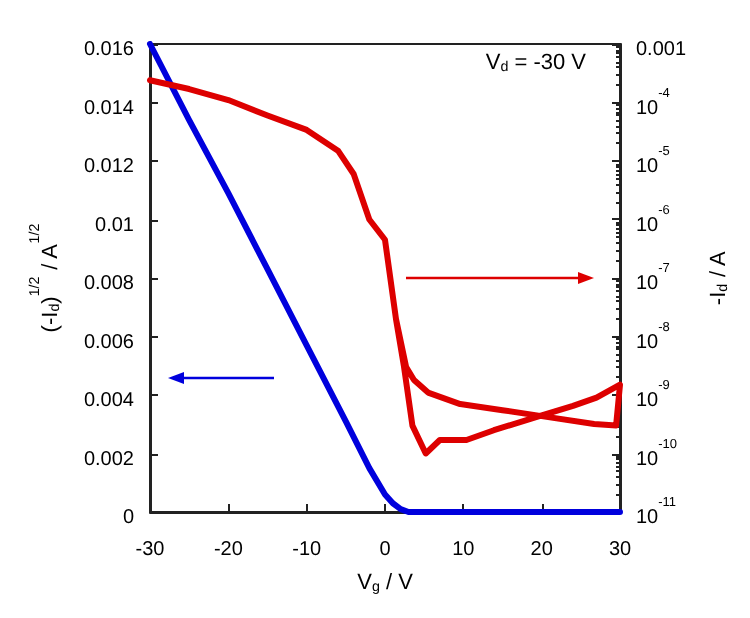 The image size is (750, 618). I want to click on y-tick-label: 0.014, so click(109, 108).